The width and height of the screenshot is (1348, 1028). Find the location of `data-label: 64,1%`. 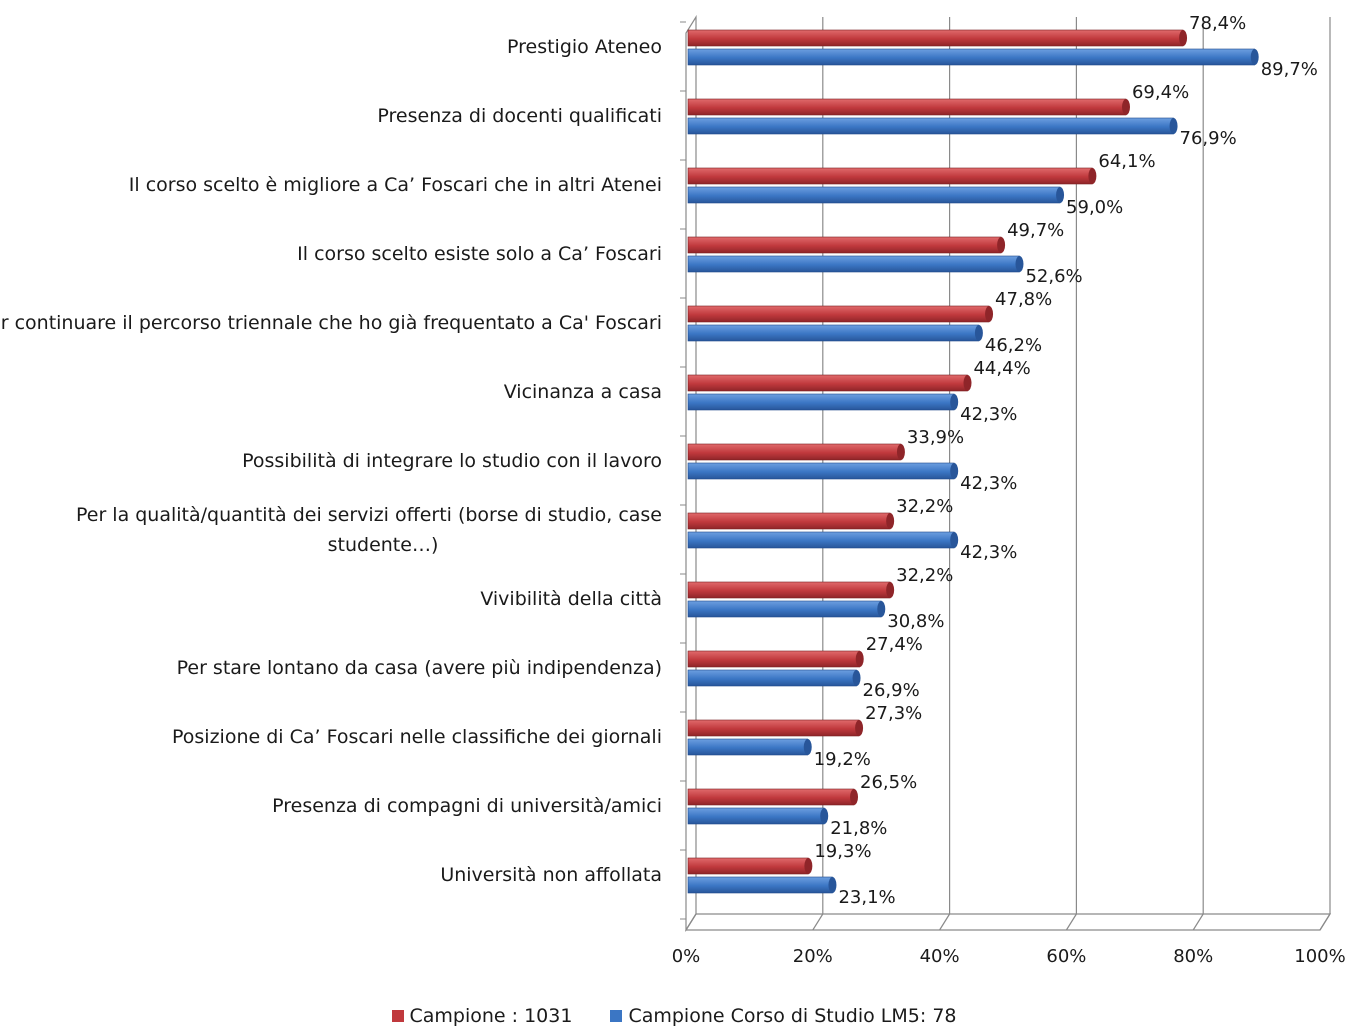

data-label: 64,1% is located at coordinates (1126, 161).